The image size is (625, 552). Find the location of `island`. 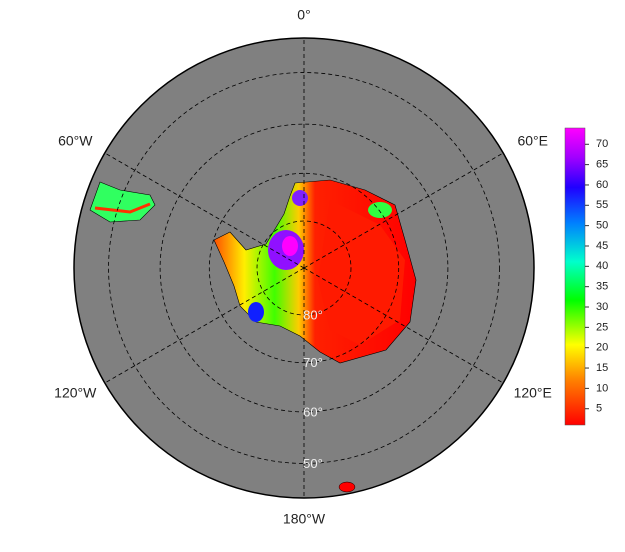

island is located at coordinates (347, 487).